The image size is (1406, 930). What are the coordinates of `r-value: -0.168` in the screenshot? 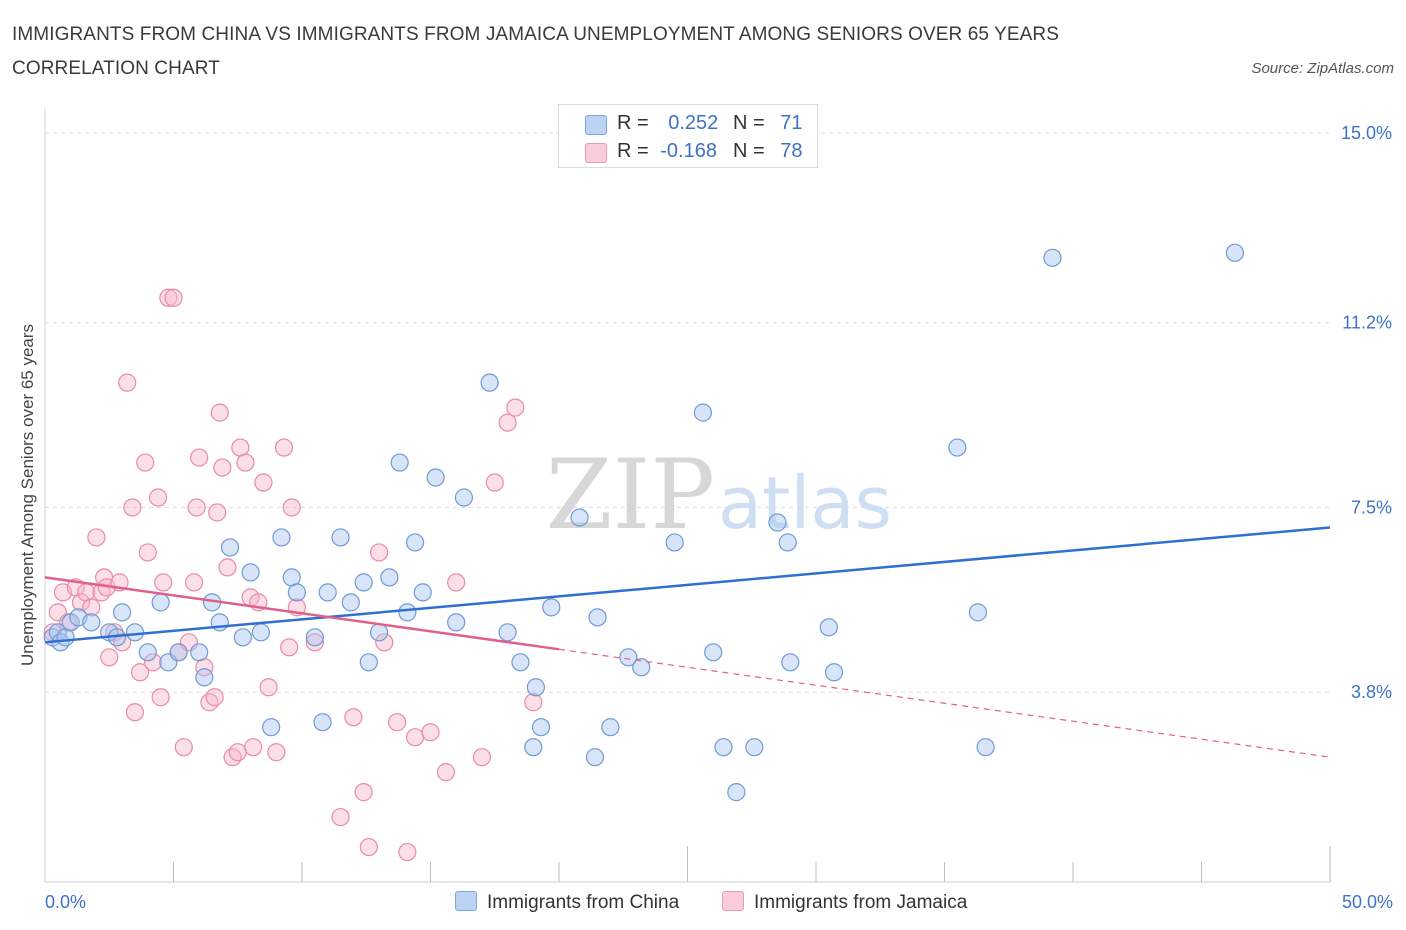 It's located at (688, 151).